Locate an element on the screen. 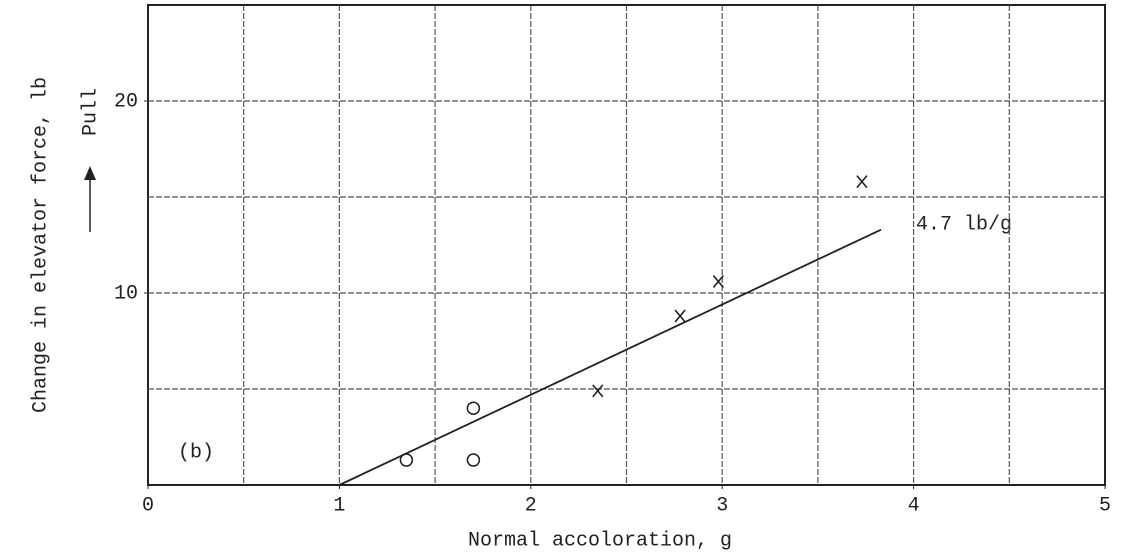 The height and width of the screenshot is (557, 1122). x-tick-label: 4 is located at coordinates (914, 505).